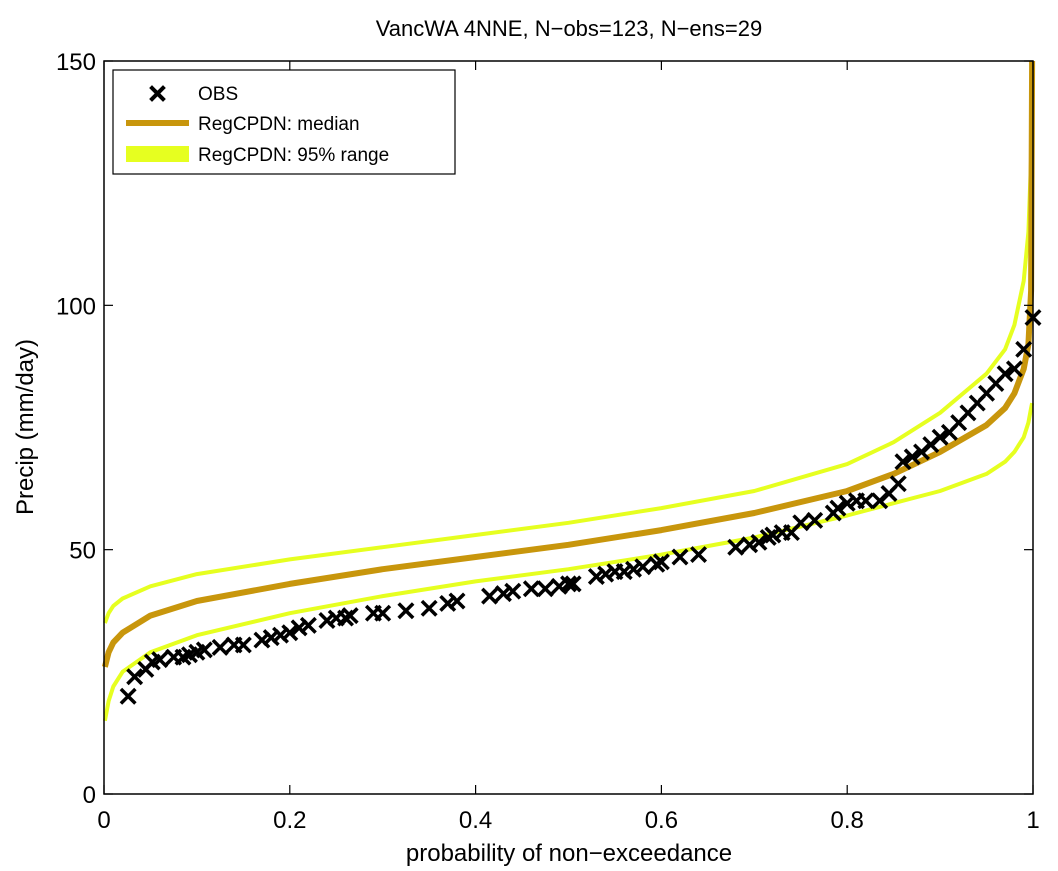  Describe the element at coordinates (89, 795) in the screenshot. I see `y-tick-label: 0` at that location.